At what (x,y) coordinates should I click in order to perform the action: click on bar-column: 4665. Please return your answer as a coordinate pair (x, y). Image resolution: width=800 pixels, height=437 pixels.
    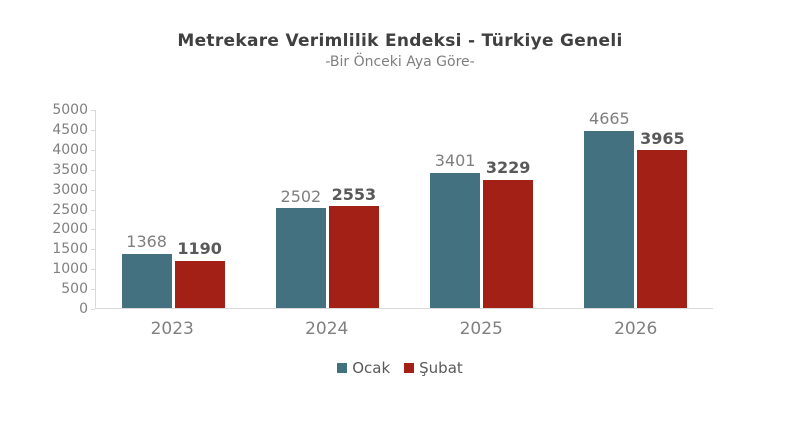
    Looking at the image, I should click on (609, 208).